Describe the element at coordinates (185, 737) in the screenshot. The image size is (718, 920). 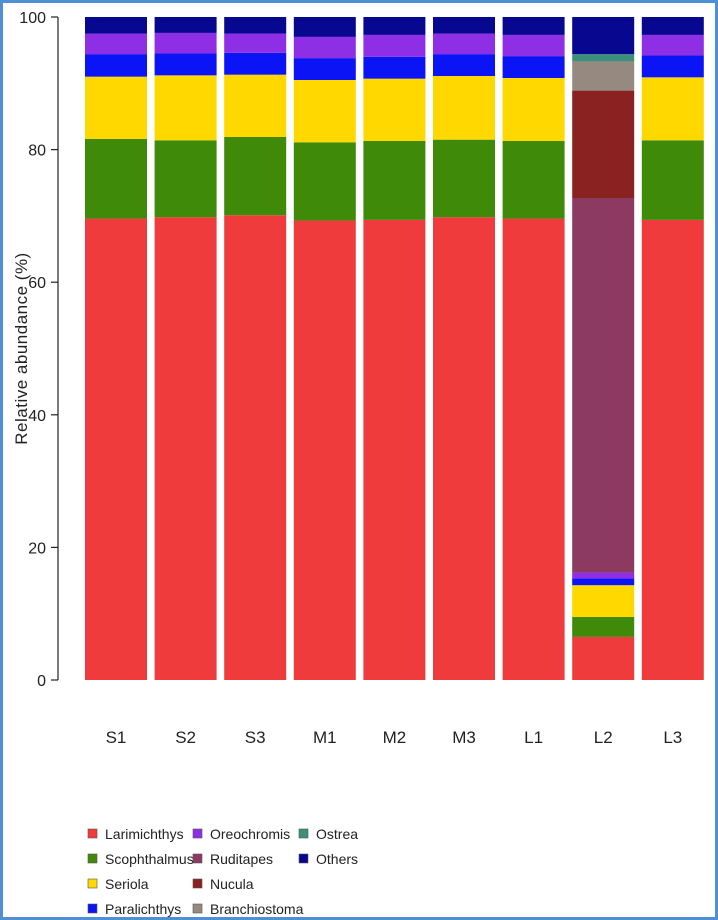
I see `x-tick-label-s2: S2` at that location.